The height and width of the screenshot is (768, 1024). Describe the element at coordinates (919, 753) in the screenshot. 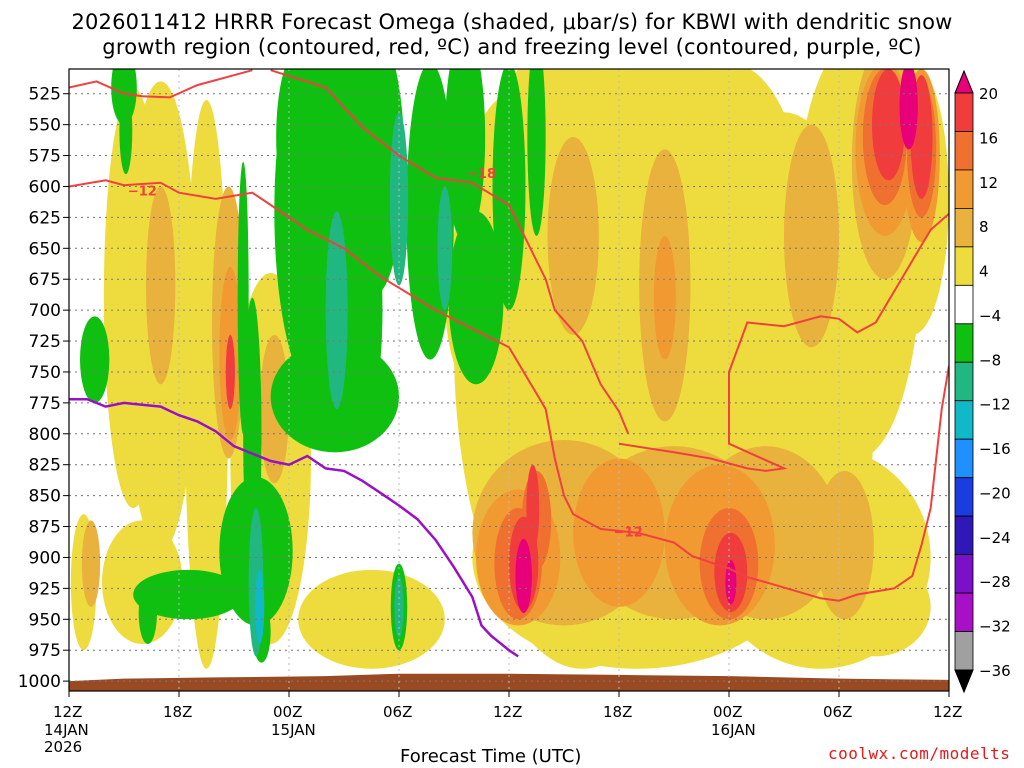

I see `credit-link: coolwx.com/modelts` at that location.